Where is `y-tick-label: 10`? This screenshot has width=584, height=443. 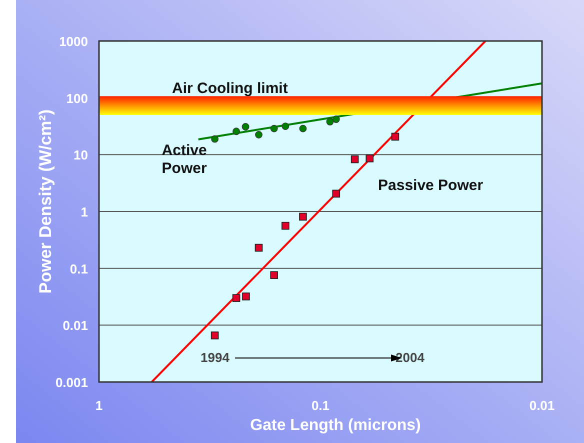 y-tick-label: 10 is located at coordinates (81, 155).